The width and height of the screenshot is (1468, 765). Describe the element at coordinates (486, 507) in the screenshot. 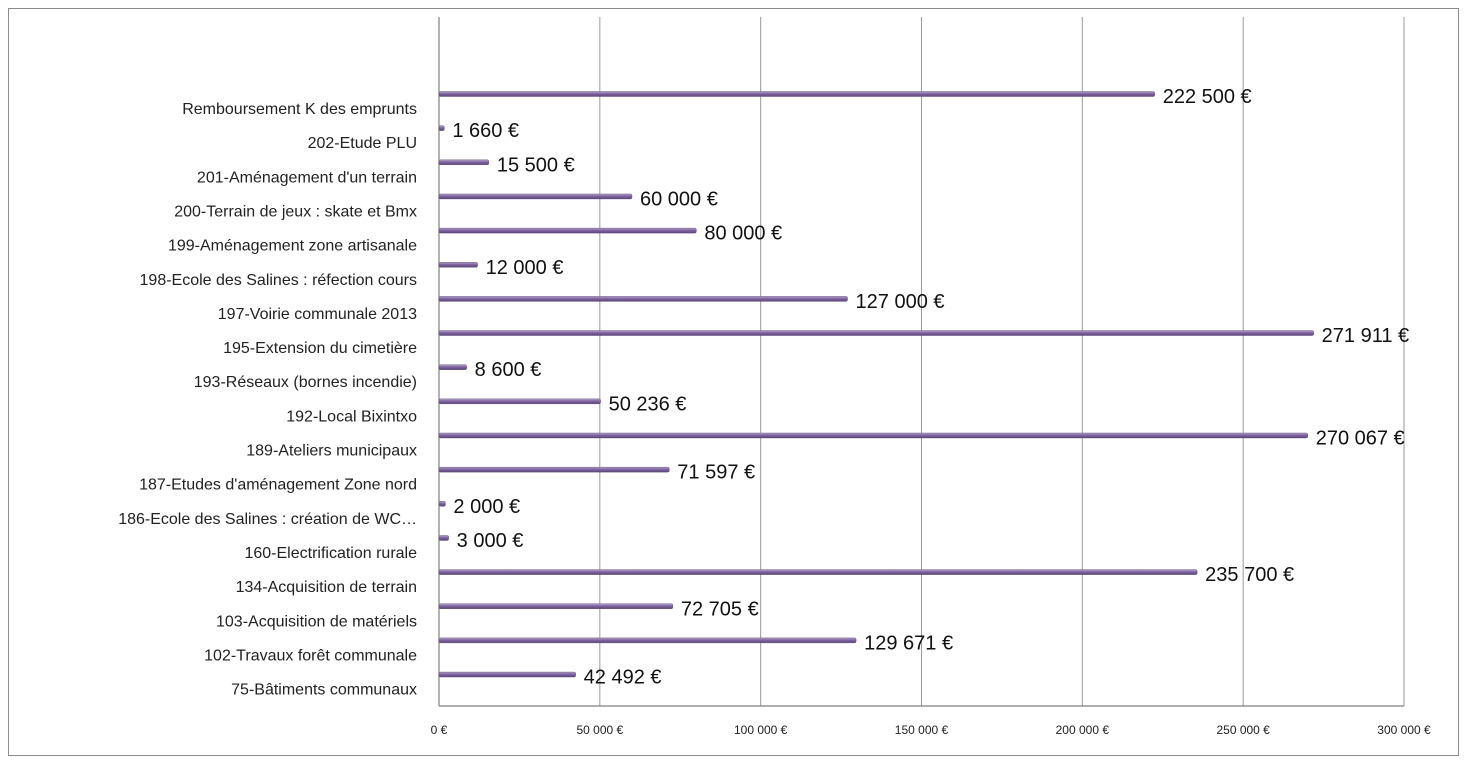

I see `data-label: 2 000 €` at that location.